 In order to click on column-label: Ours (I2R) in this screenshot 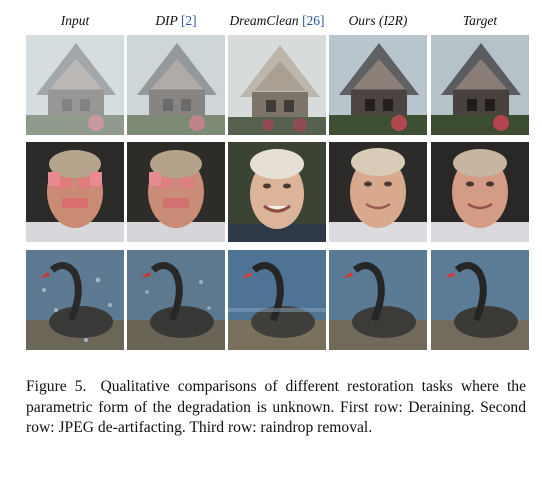, I will do `click(378, 20)`.